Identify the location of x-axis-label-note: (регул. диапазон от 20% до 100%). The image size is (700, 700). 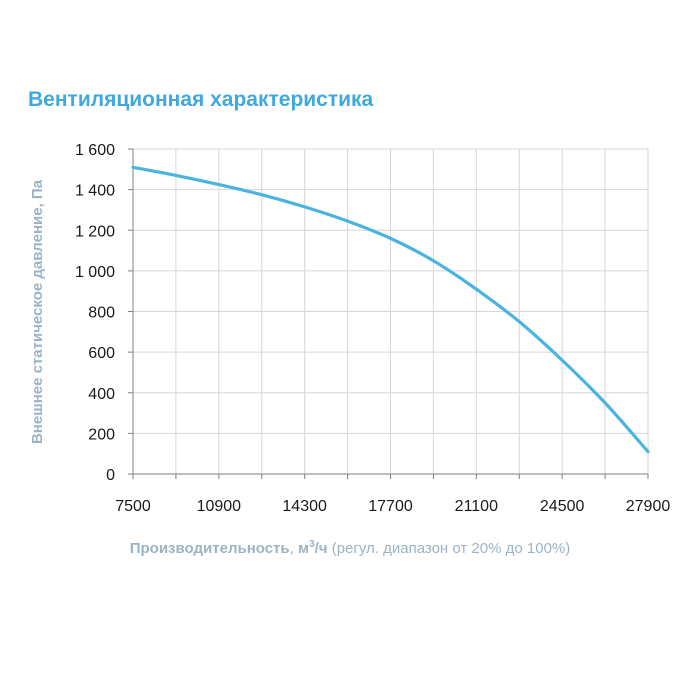
(449, 548).